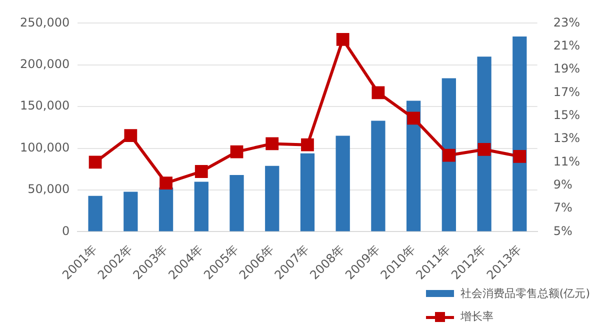 This screenshot has height=335, width=600. What do you see at coordinates (562, 207) in the screenshot?
I see `y2-tick-label: 7%` at bounding box center [562, 207].